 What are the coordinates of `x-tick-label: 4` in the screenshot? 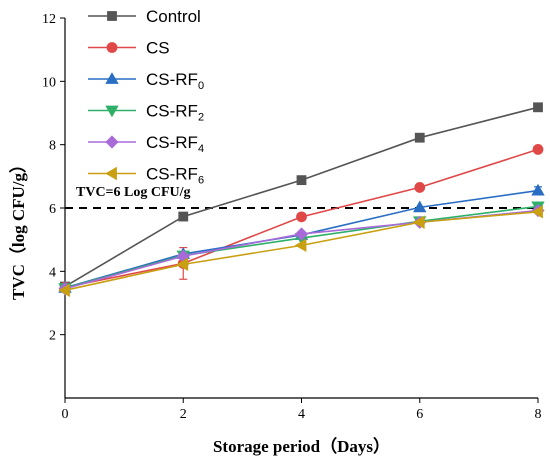 It's located at (301, 414).